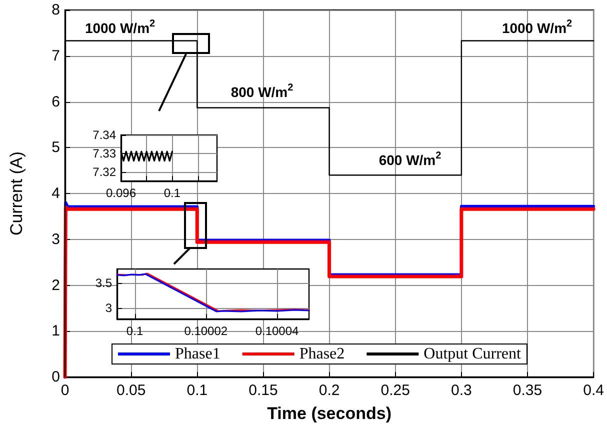  Describe the element at coordinates (104, 153) in the screenshot. I see `y-tick-label: 7.33` at that location.